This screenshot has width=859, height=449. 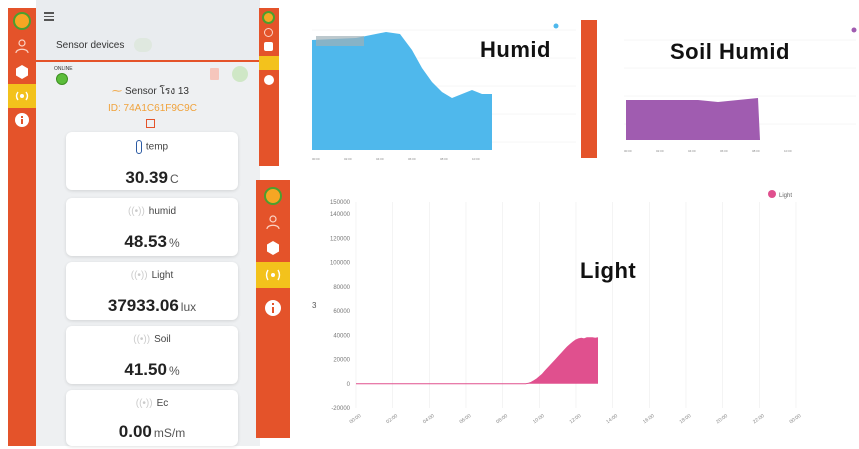 What do you see at coordinates (341, 336) in the screenshot?
I see `y-tick-label: 40000` at bounding box center [341, 336].